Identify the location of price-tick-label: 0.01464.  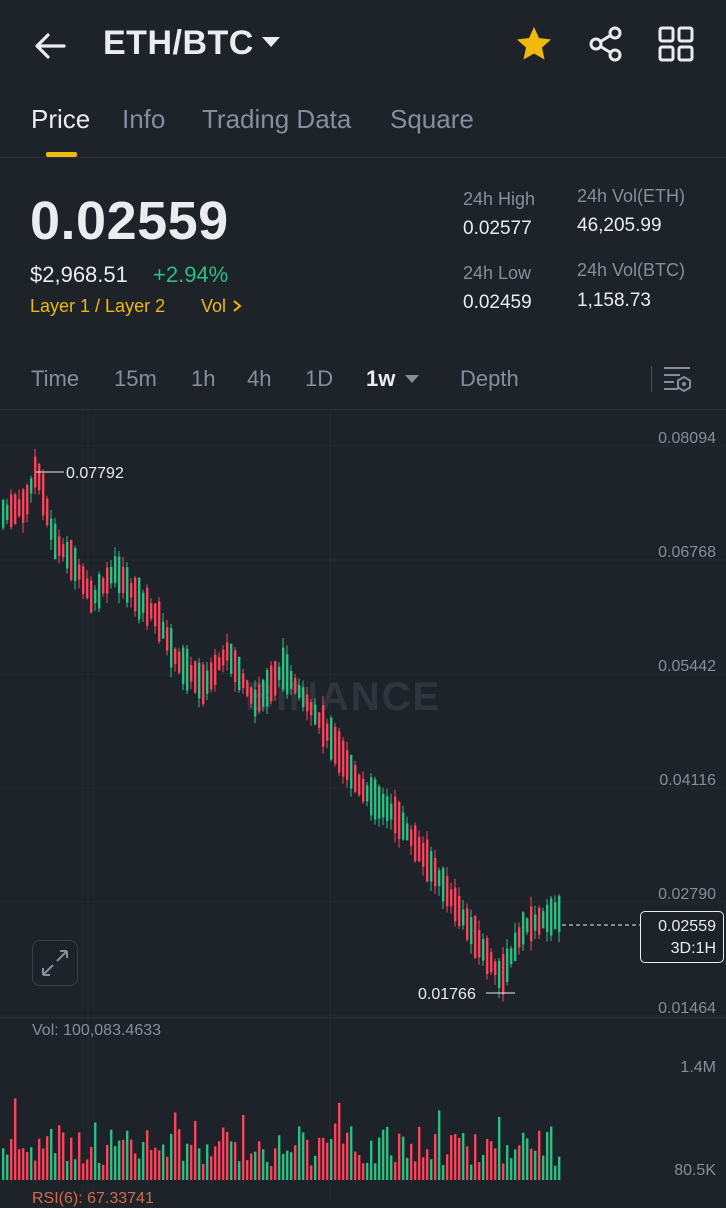
(687, 1008).